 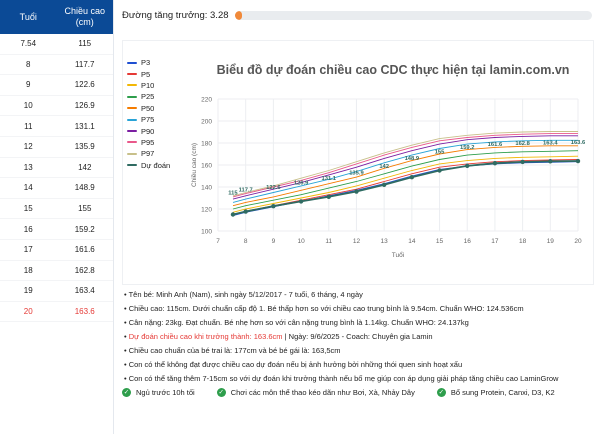 What do you see at coordinates (246, 241) in the screenshot?
I see `x-tick-label: 8` at bounding box center [246, 241].